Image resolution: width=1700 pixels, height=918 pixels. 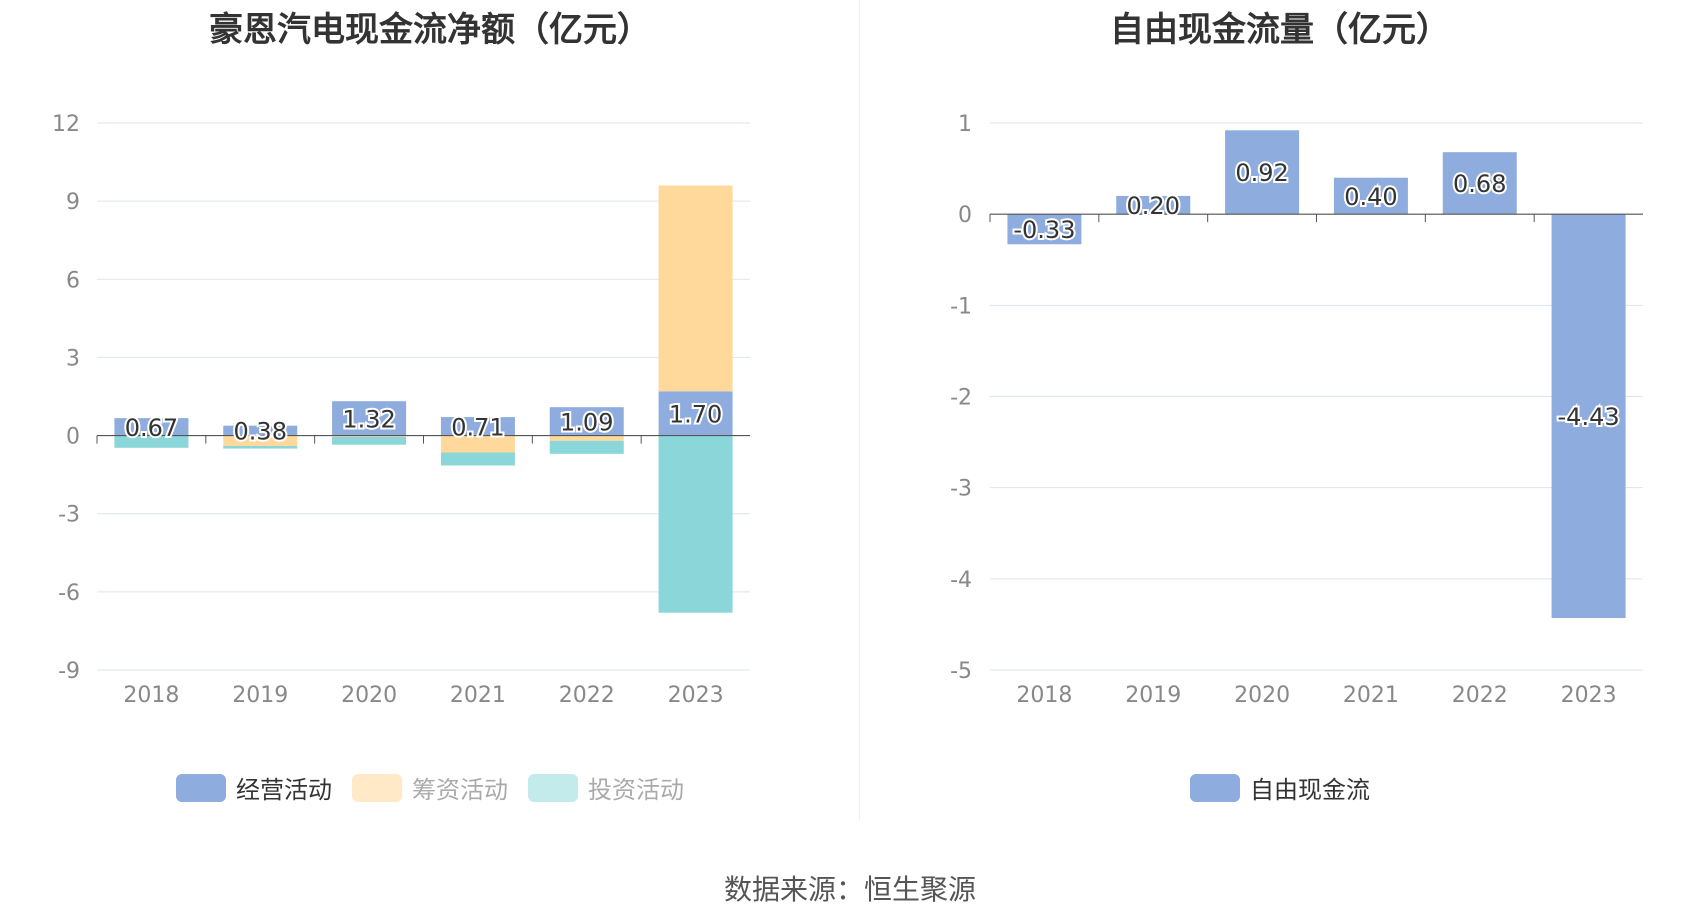 I want to click on legend-item-fcf: 自由现金流, so click(x=1280, y=787).